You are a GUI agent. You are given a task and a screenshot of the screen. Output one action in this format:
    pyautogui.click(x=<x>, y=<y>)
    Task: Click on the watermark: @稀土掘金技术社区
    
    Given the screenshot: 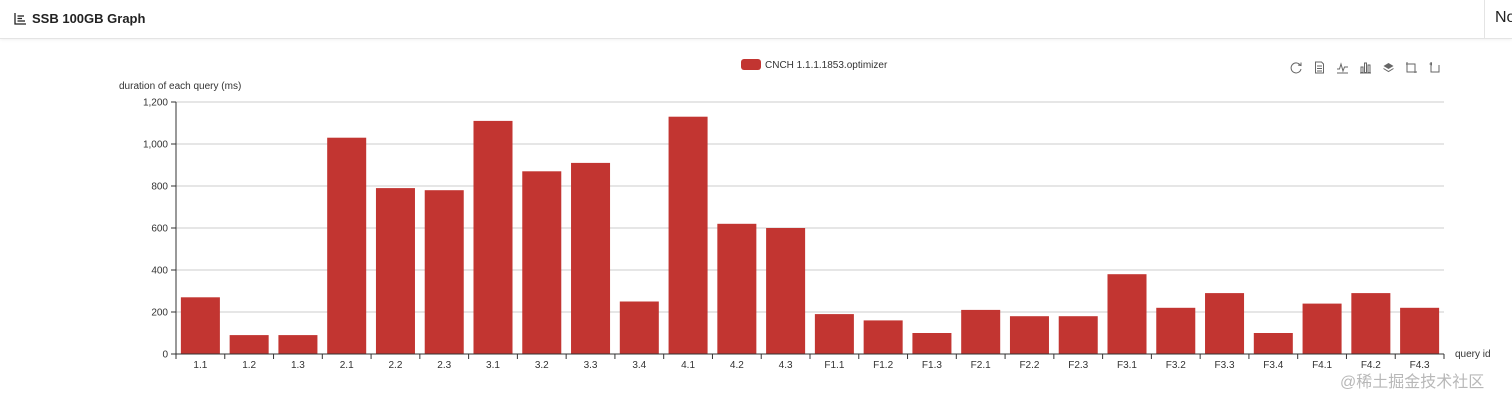 What is the action you would take?
    pyautogui.click(x=1412, y=382)
    